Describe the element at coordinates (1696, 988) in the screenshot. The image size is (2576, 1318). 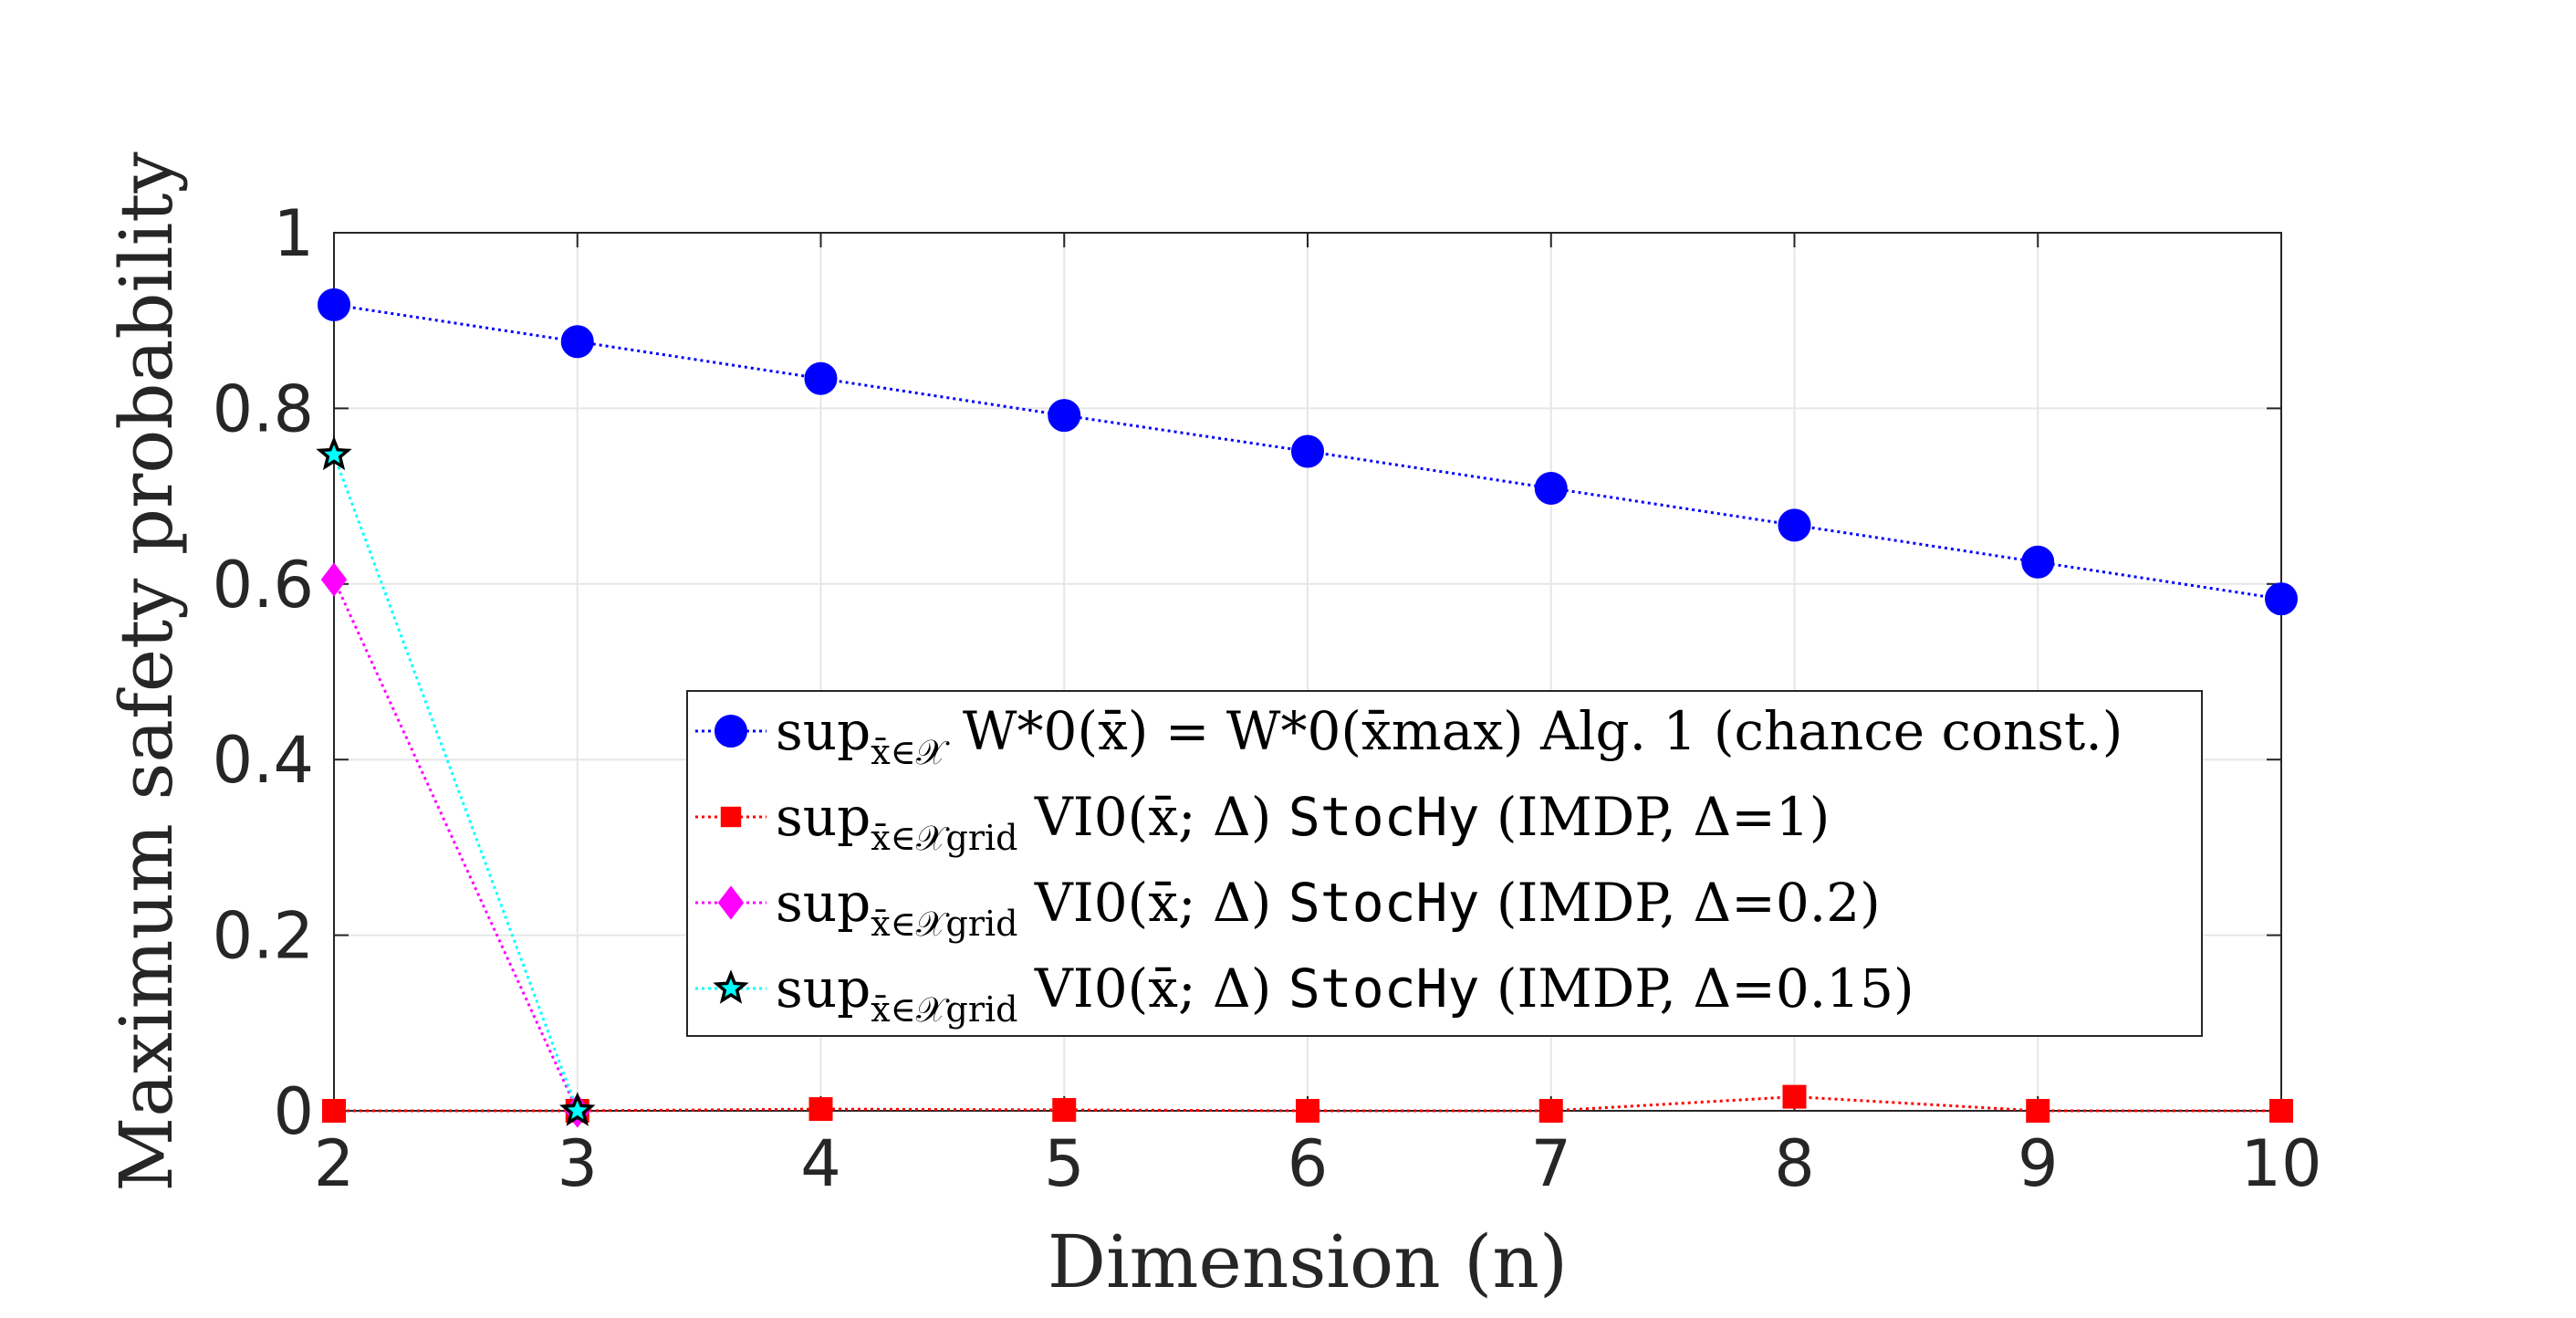
I see `legend-params: (IMDP, Δ=0.15)` at that location.